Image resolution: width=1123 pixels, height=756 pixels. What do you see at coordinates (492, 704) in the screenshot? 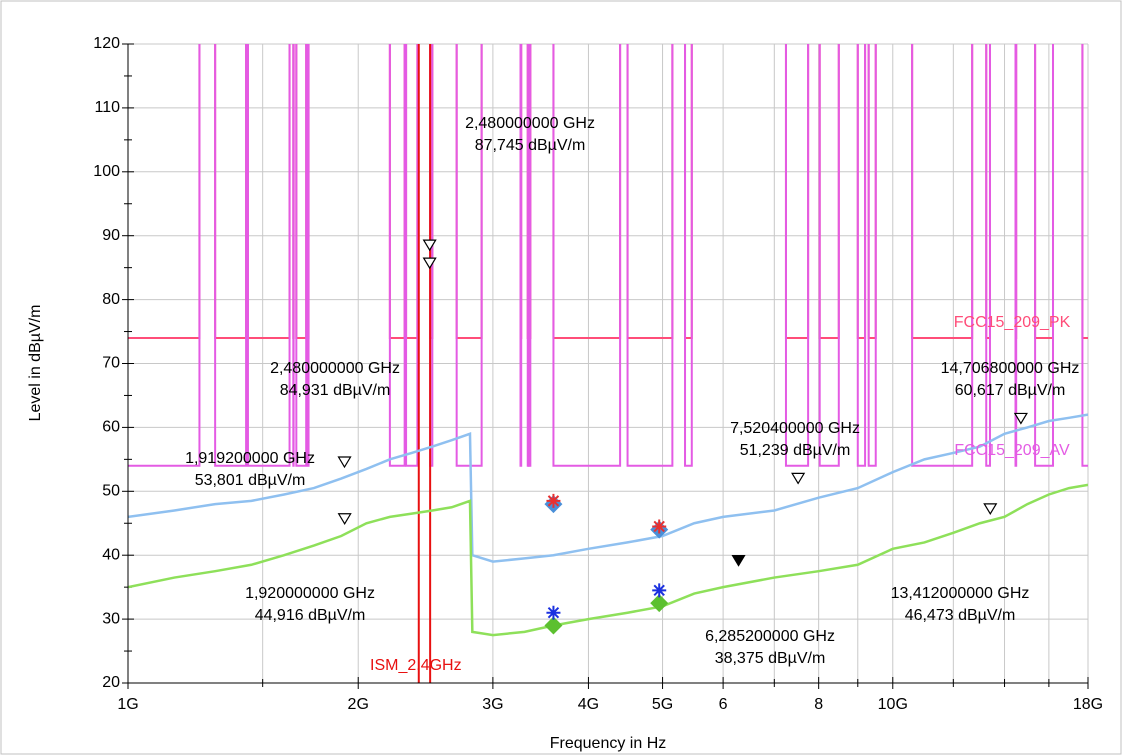
I see `x-tick-label: 3G` at bounding box center [492, 704].